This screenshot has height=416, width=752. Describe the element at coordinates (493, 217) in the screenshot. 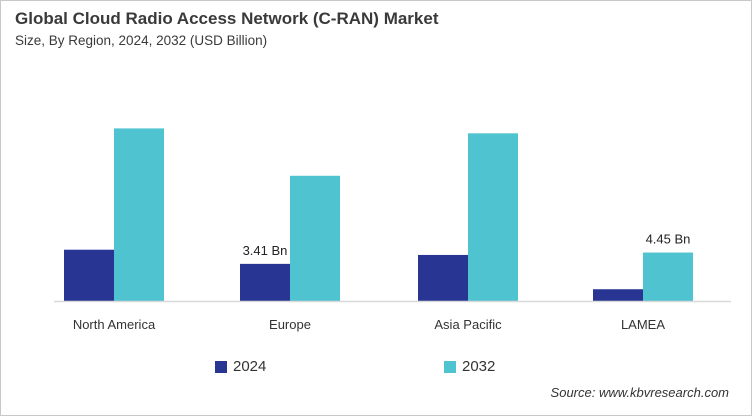

I see `bar-2032-asia-pacific` at that location.